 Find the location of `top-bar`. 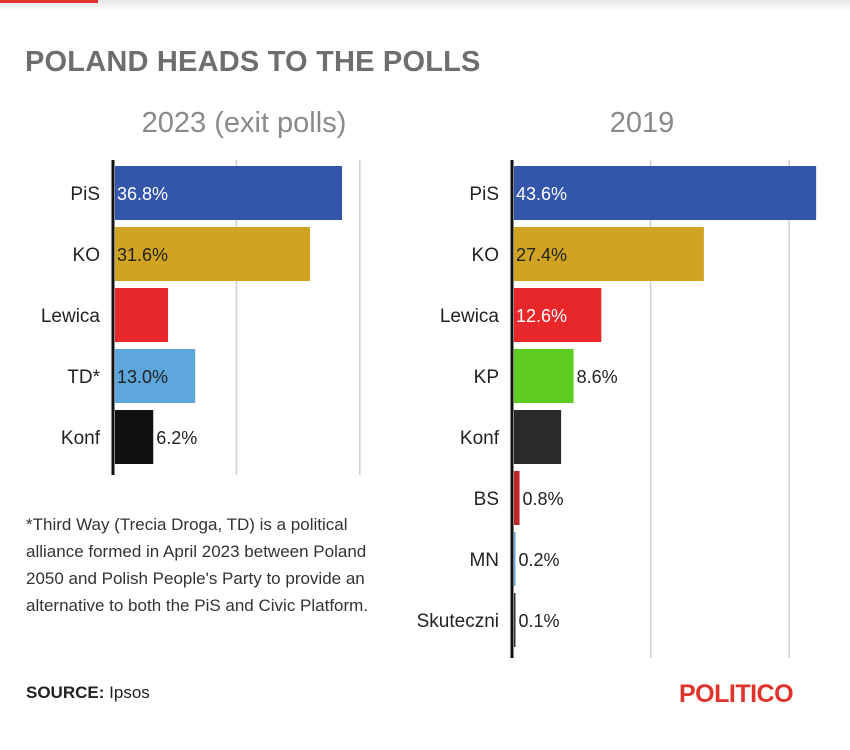

top-bar is located at coordinates (425, 5).